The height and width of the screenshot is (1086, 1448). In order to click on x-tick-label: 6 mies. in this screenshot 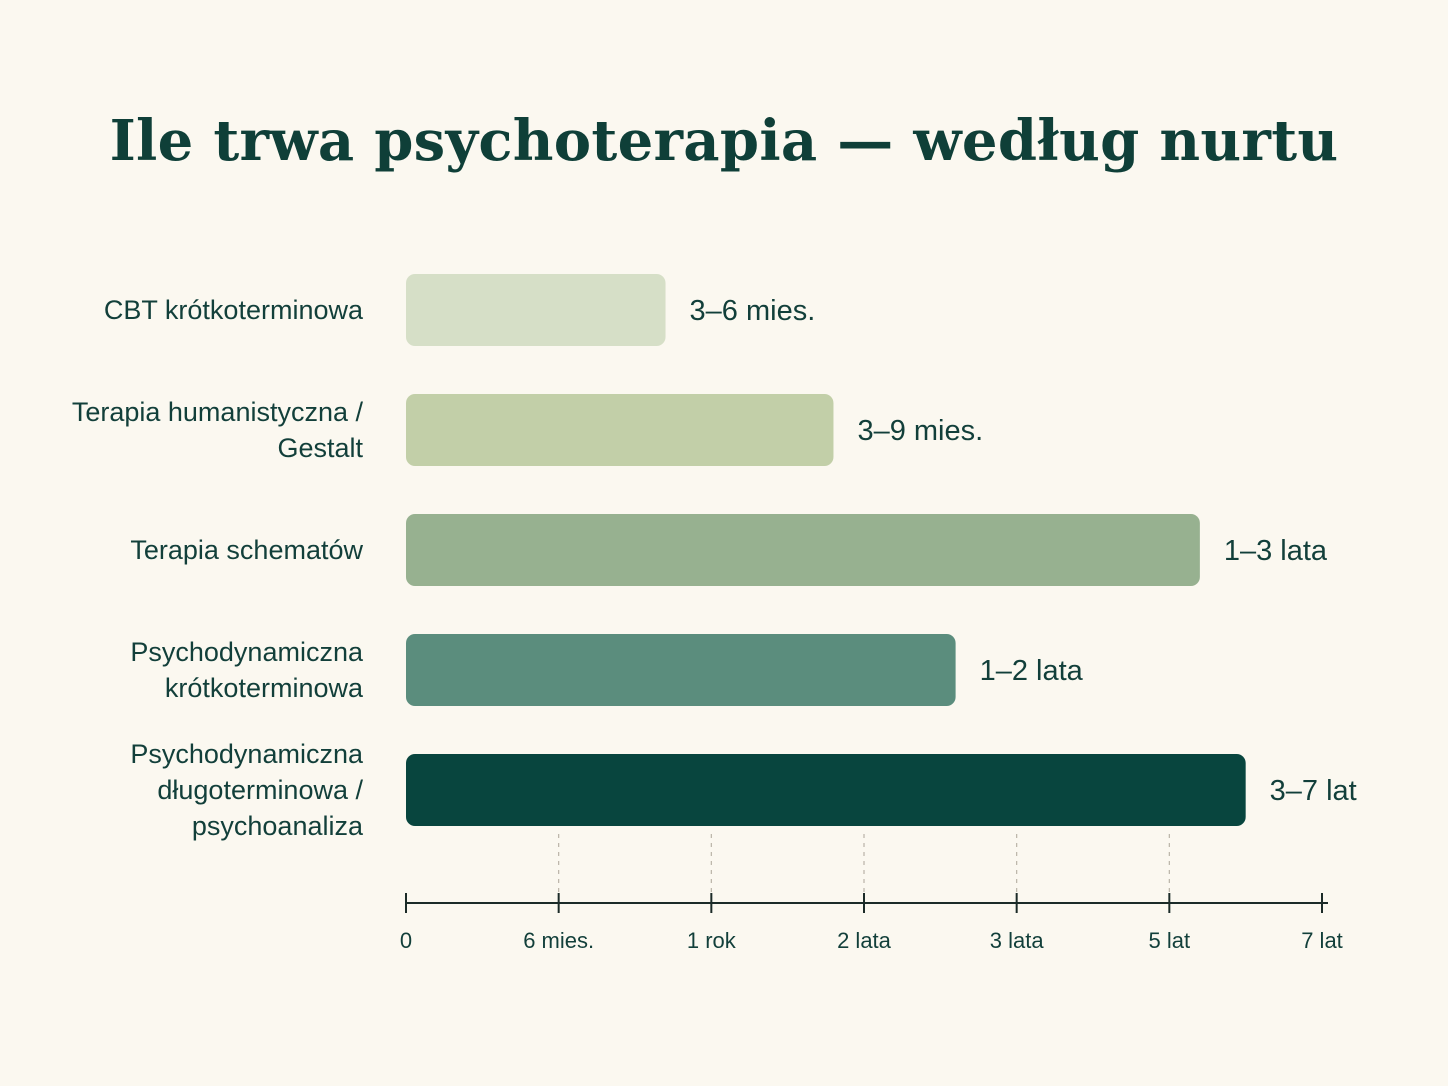, I will do `click(558, 940)`.